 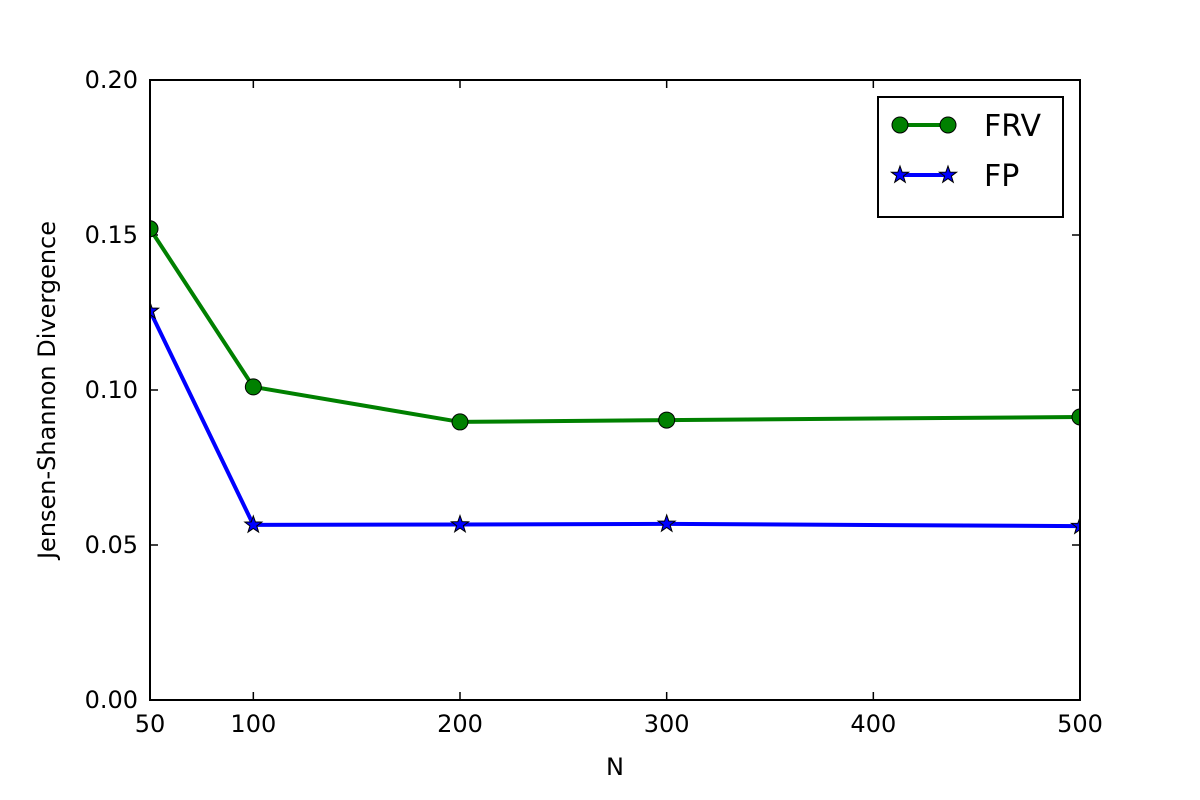 I want to click on legend-box, so click(x=970, y=157).